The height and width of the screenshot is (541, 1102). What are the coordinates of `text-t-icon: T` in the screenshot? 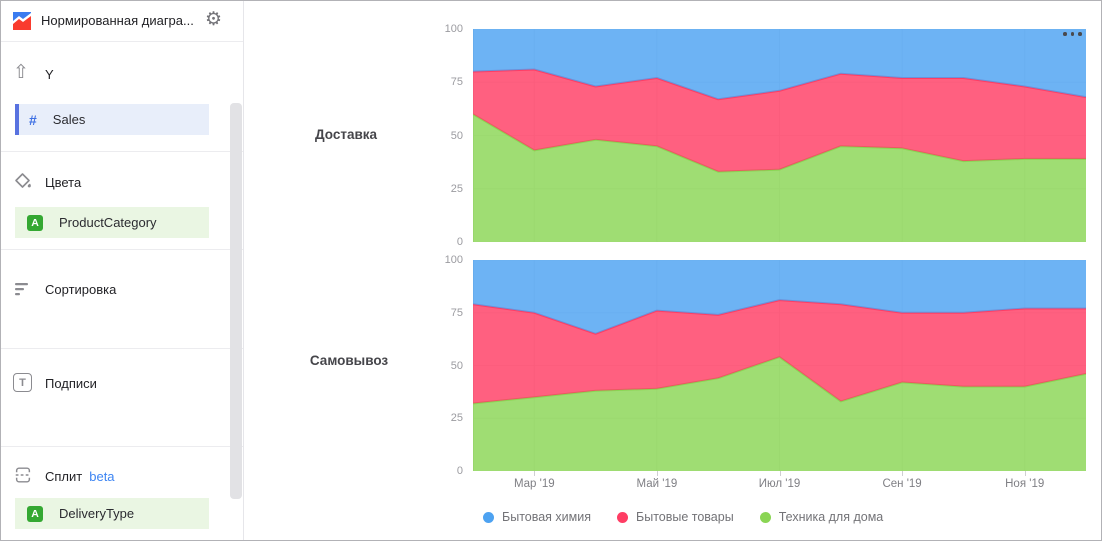 It's located at (22, 382).